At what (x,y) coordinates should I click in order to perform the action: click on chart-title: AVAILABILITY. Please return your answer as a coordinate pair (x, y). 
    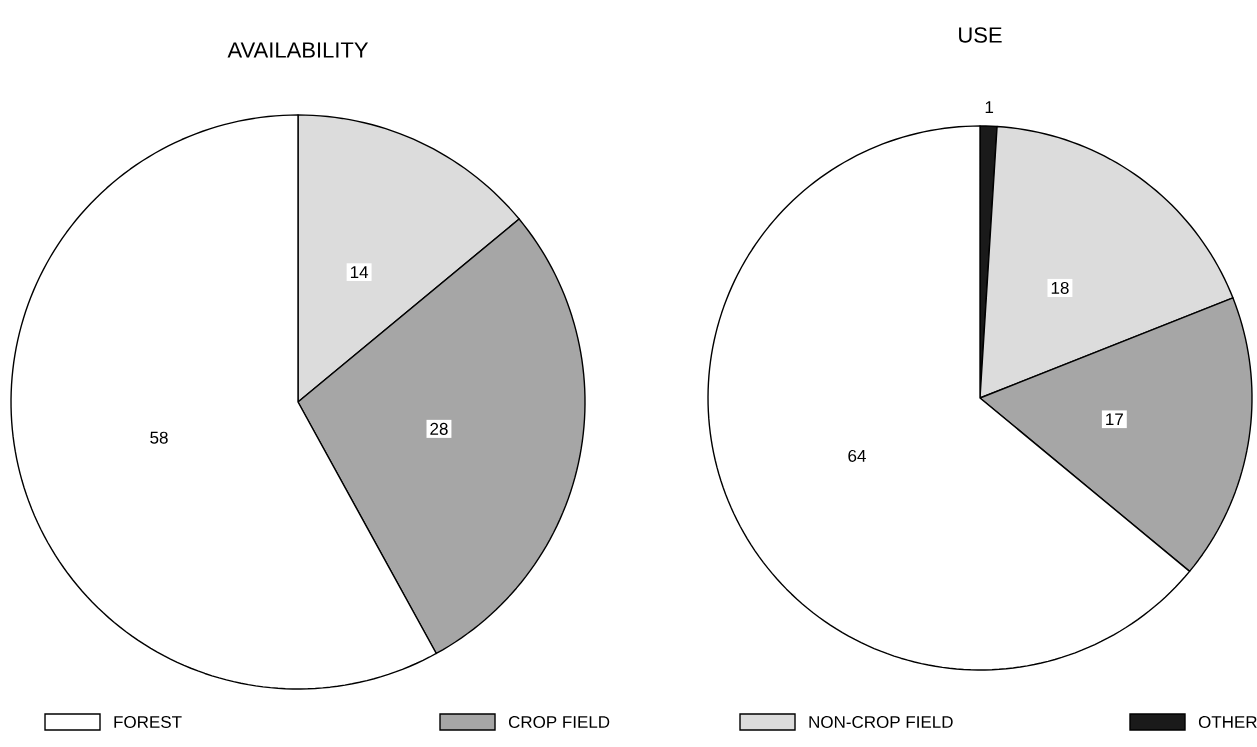
    Looking at the image, I should click on (298, 50).